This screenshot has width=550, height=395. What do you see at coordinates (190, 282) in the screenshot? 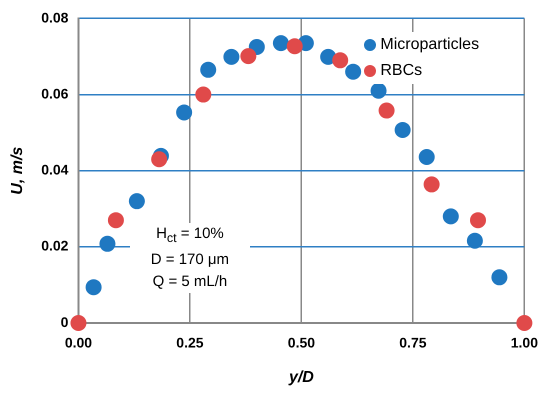
I see `annotation: Q = 5 mL/h` at bounding box center [190, 282].